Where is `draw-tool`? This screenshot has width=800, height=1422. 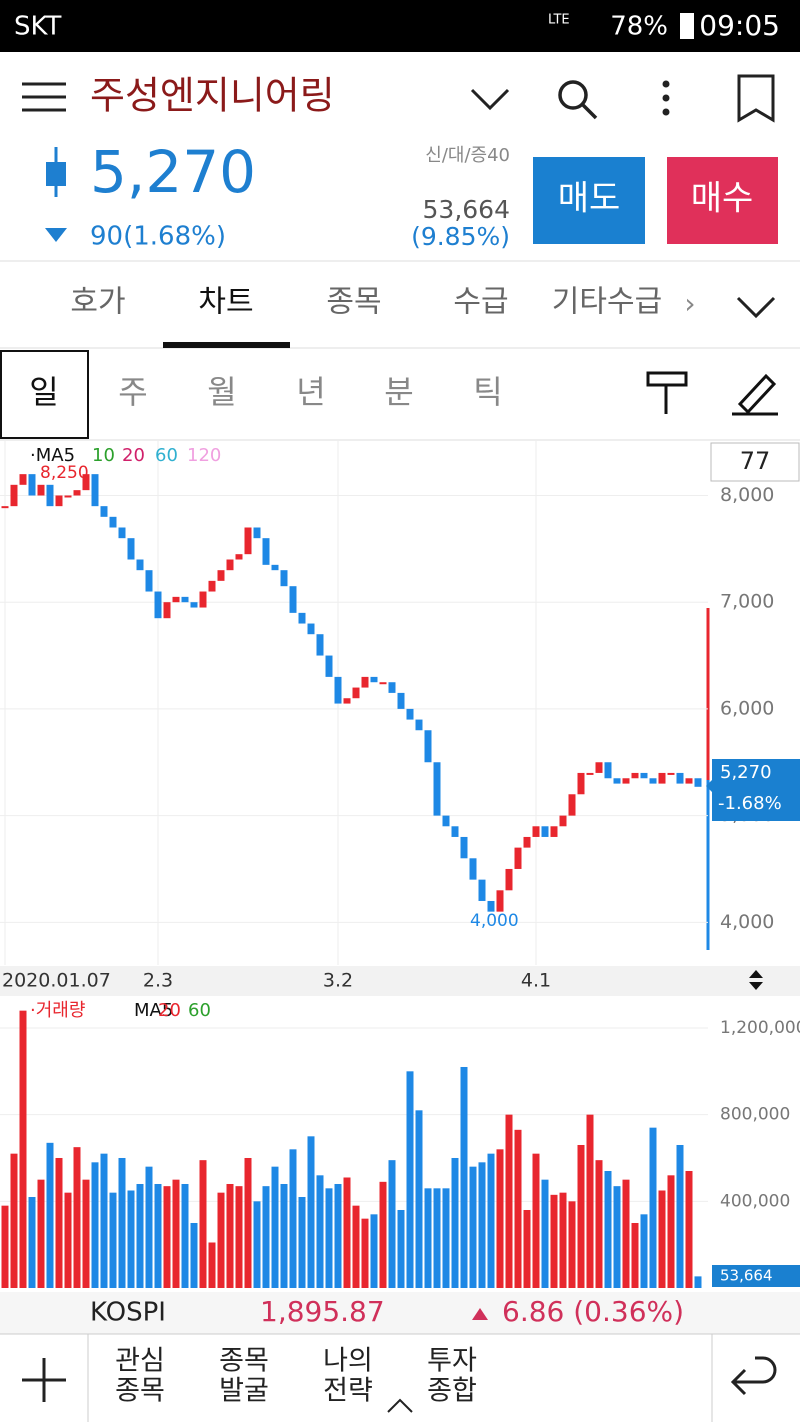 draw-tool is located at coordinates (755, 394).